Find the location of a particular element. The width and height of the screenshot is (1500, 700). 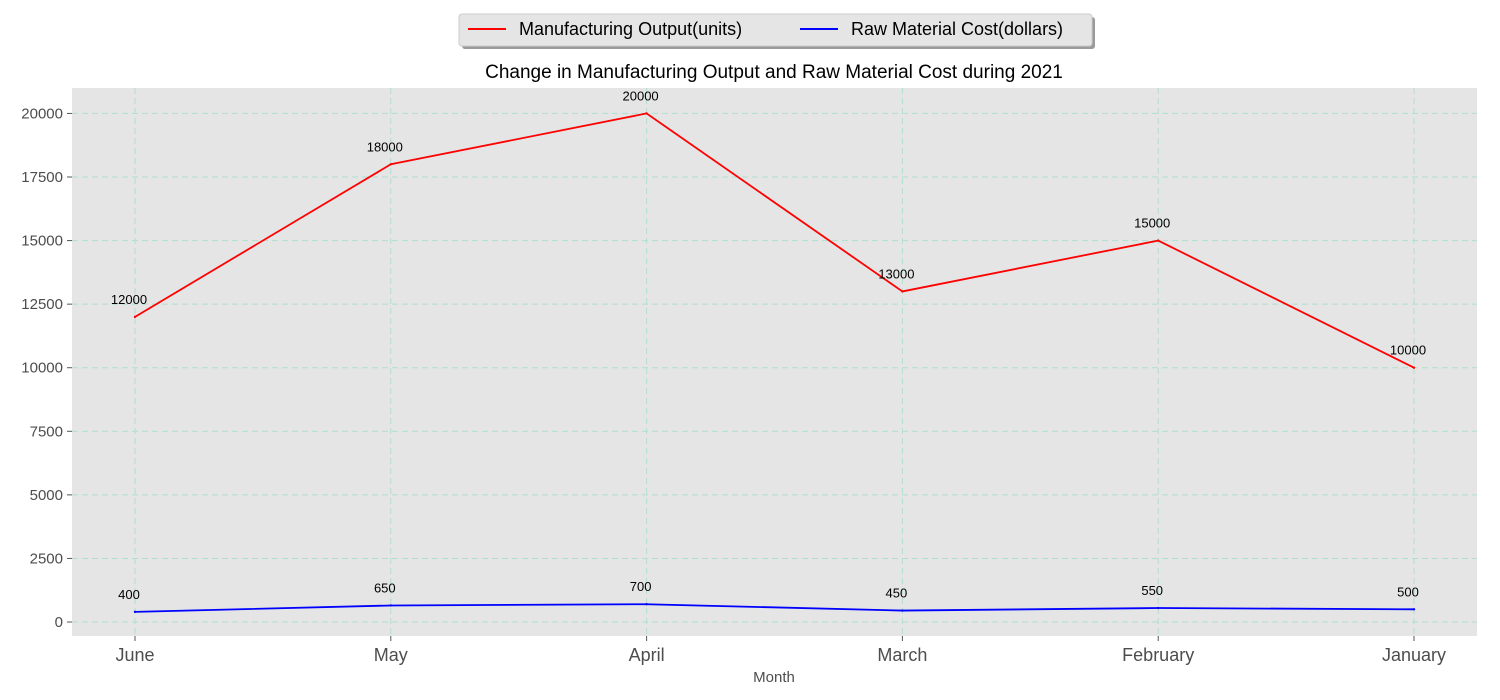

data-label: 400 is located at coordinates (129, 594).